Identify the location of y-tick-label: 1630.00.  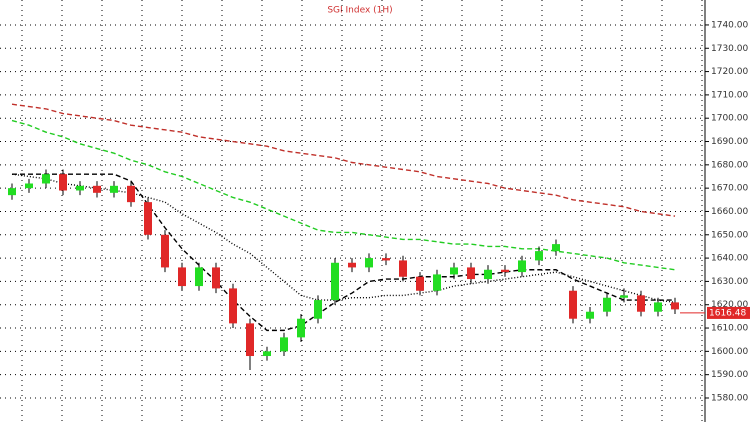
(729, 282).